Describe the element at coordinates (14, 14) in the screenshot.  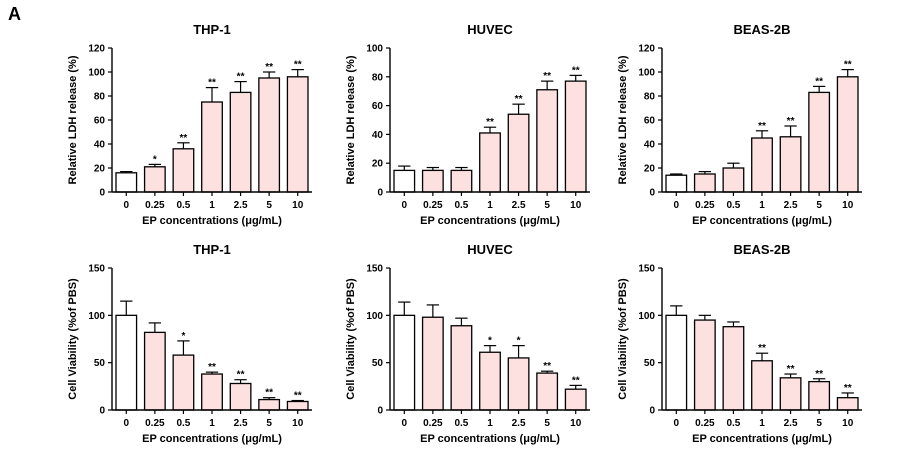
I see `panel-letter: A` at that location.